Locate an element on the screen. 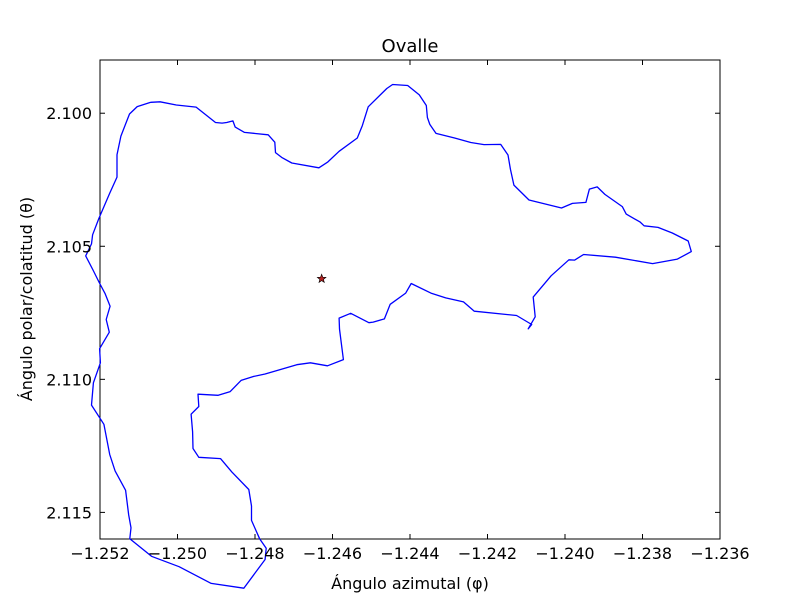 Image resolution: width=800 pixels, height=600 pixels. x-tick-label: −1.250 is located at coordinates (177, 553).